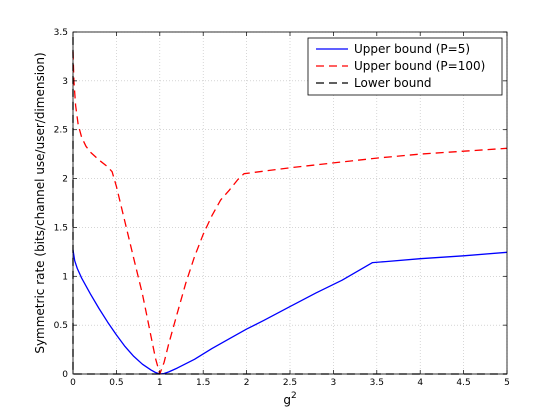 This screenshot has height=420, width=560. I want to click on y-tick-label: 0.5, so click(61, 326).